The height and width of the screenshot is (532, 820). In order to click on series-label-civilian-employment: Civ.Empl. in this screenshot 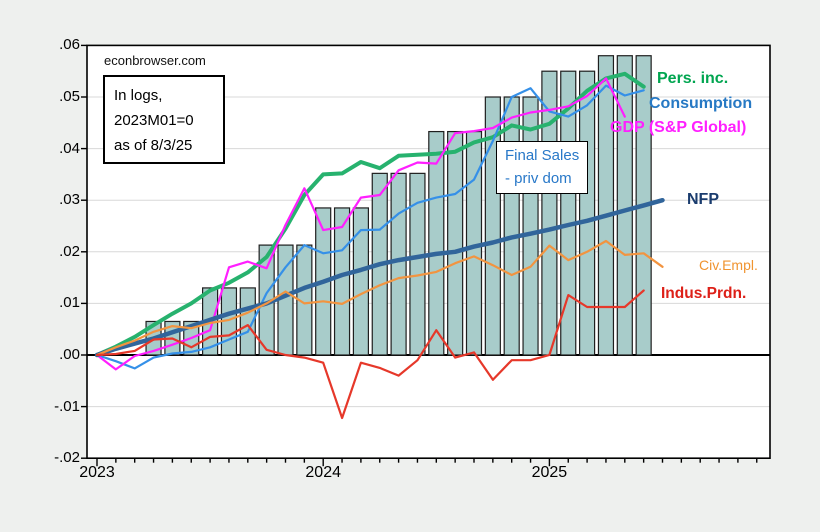, I will do `click(728, 265)`.